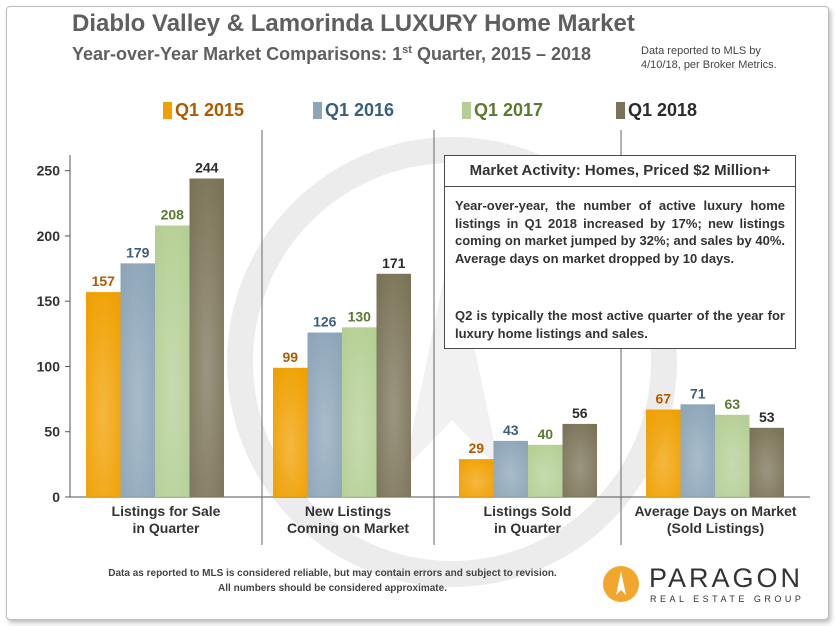  What do you see at coordinates (104, 281) in the screenshot?
I see `data-label: 157` at bounding box center [104, 281].